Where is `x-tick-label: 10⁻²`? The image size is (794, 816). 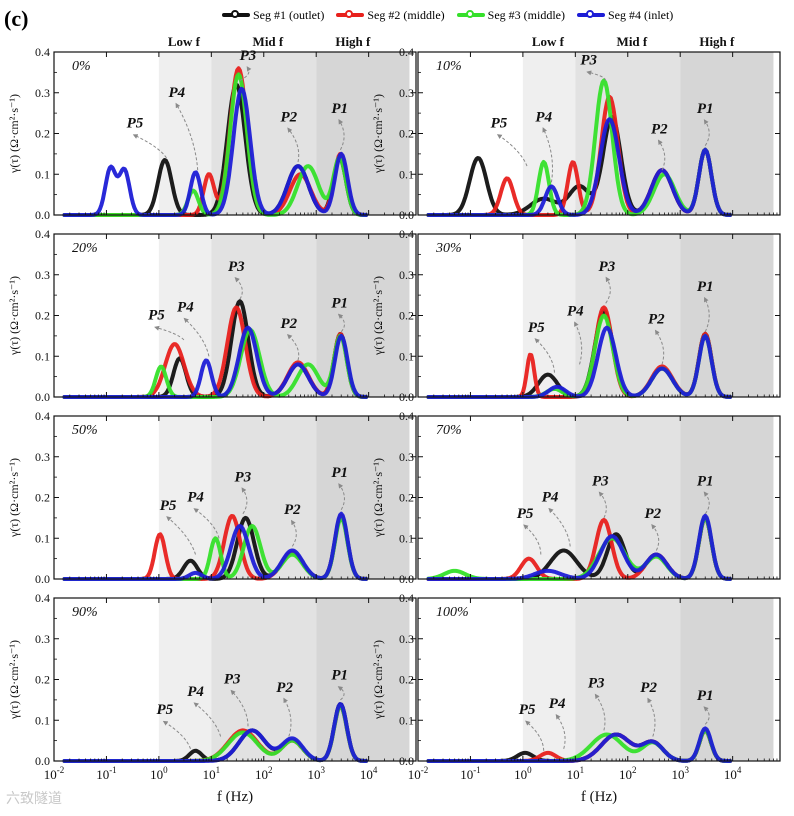 x-tick-label: 10⁻² is located at coordinates (418, 773).